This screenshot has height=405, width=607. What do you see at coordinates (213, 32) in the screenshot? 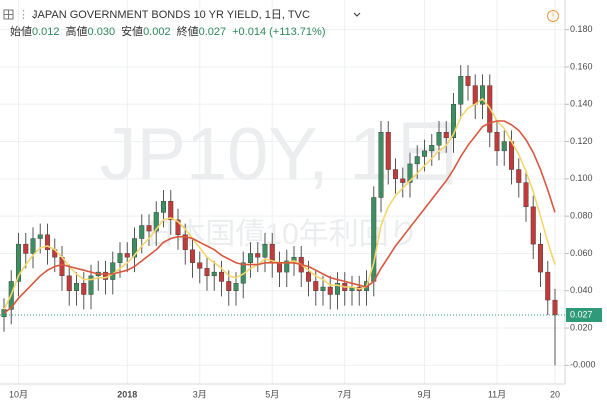
I see `legend-value: 0.027` at bounding box center [213, 32].